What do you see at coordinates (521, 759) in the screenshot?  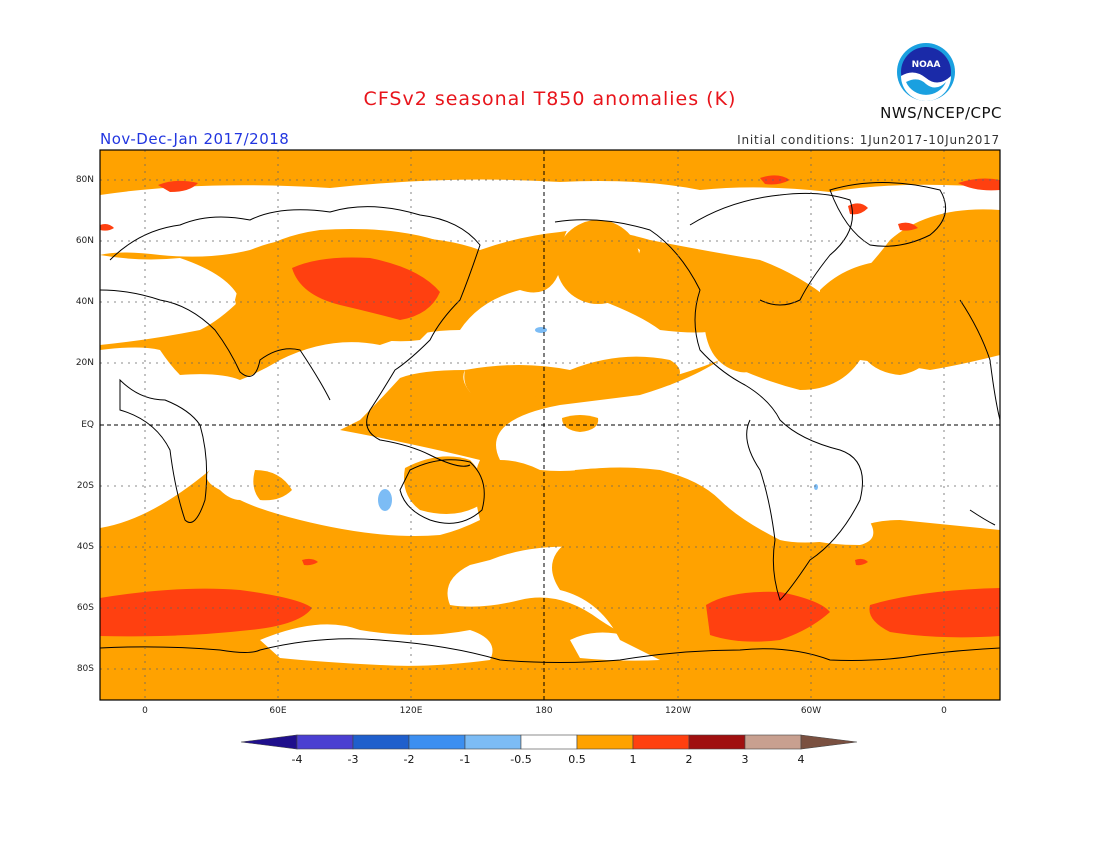 I see `legend-label: -0.5` at bounding box center [521, 759].